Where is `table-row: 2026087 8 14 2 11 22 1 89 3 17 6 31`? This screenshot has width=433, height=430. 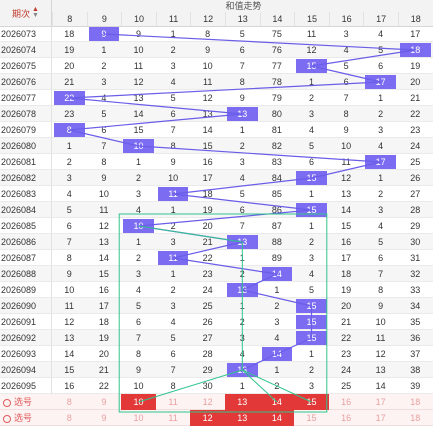
table-row: 2026087 8 14 2 11 22 1 89 3 17 6 31 is located at coordinates (216, 258).